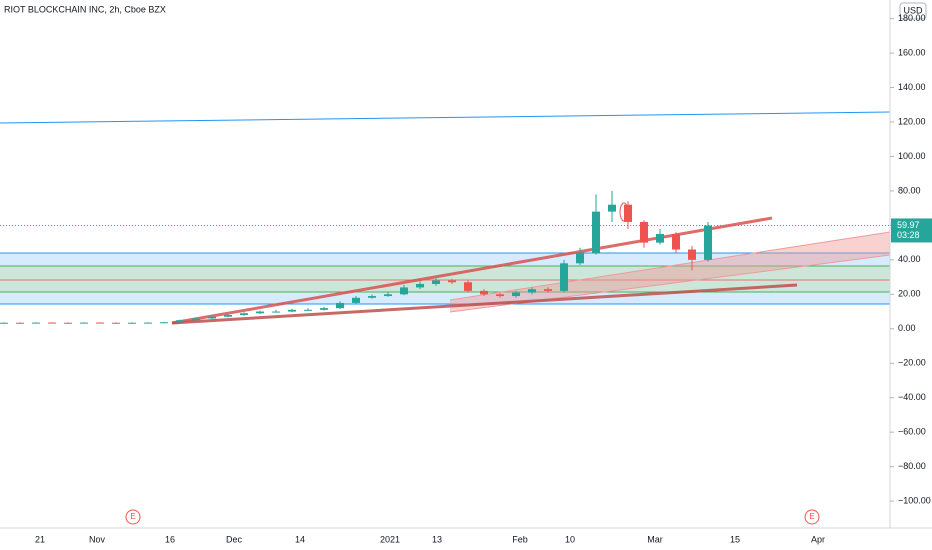 The width and height of the screenshot is (932, 550). I want to click on channel-line, so click(670, 266).